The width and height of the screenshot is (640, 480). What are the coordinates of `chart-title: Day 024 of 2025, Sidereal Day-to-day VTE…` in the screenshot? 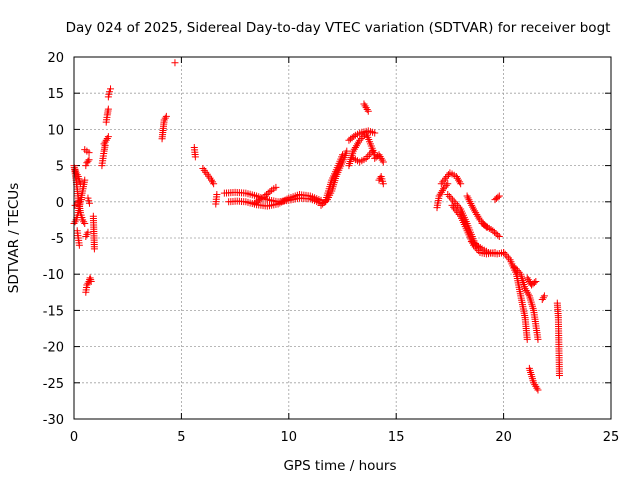 It's located at (338, 28).